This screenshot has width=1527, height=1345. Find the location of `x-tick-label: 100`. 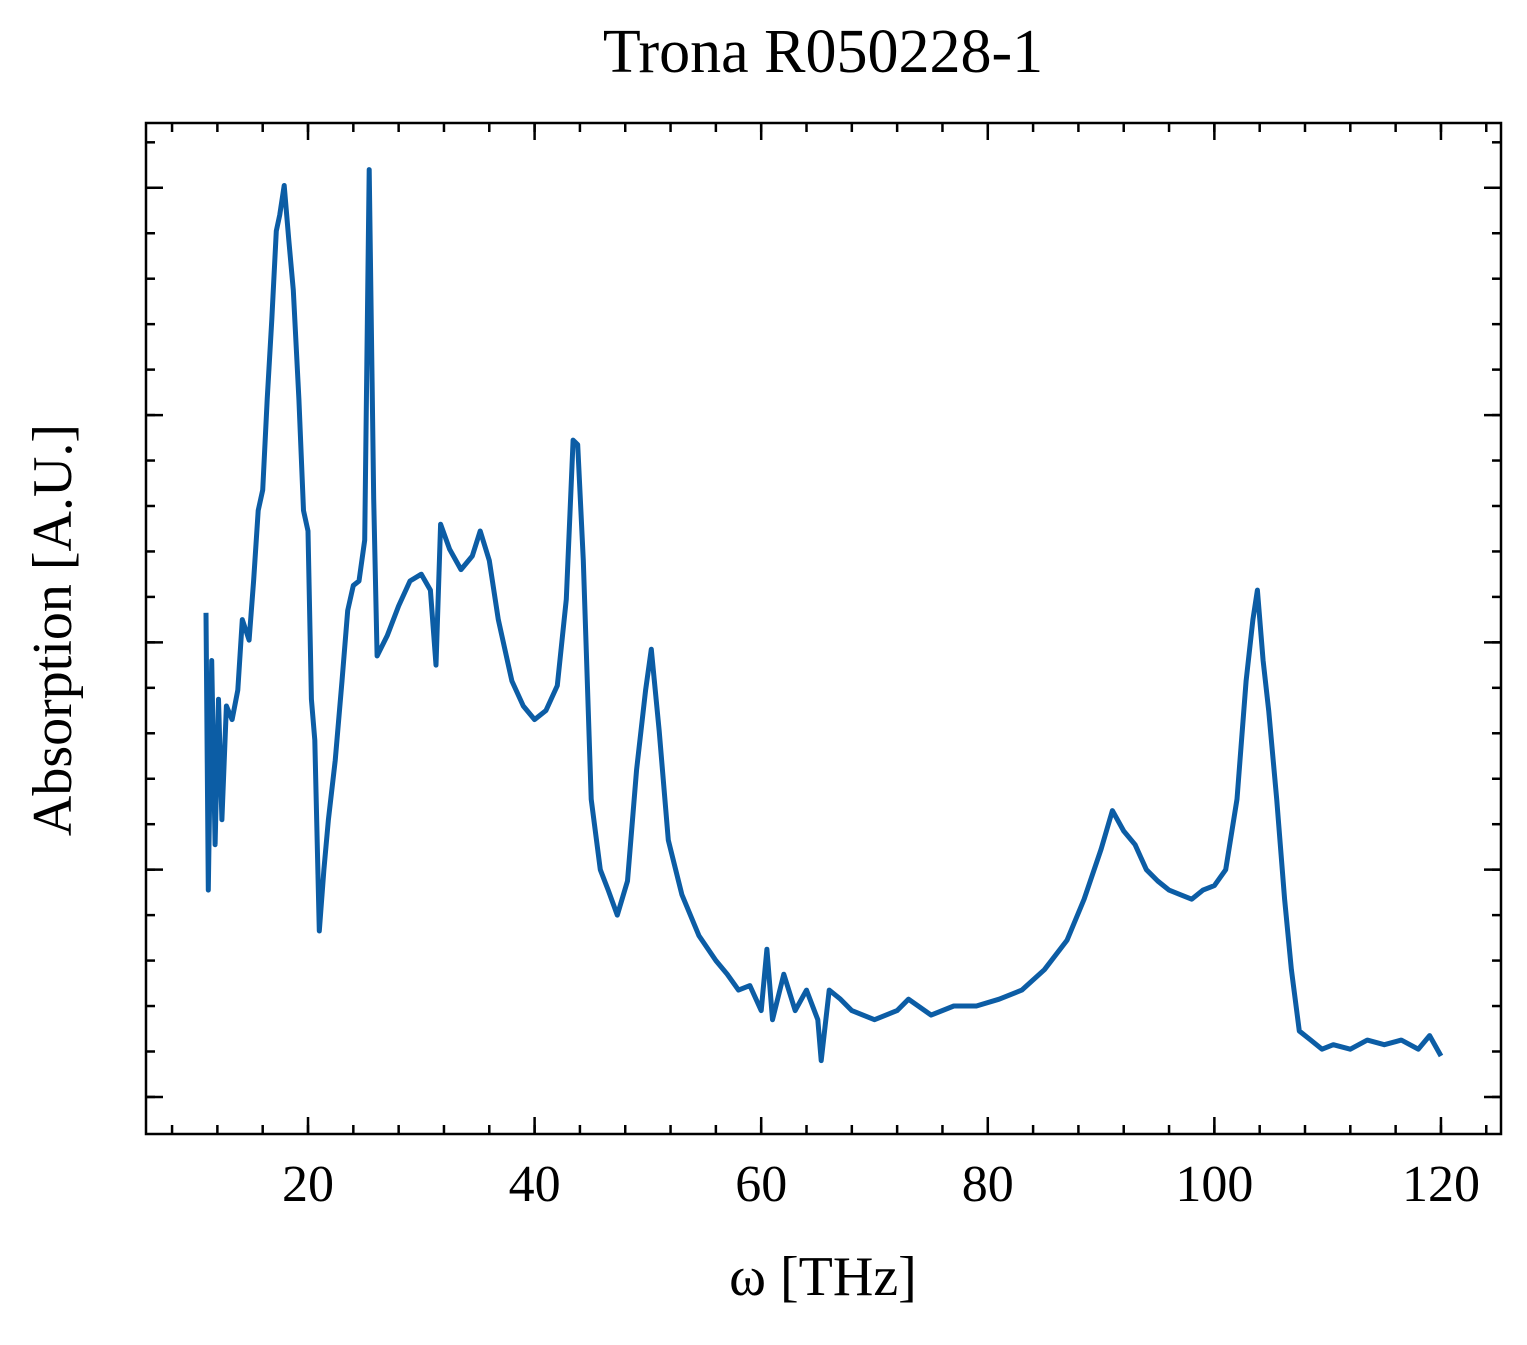

x-tick-label: 100 is located at coordinates (1214, 1184).